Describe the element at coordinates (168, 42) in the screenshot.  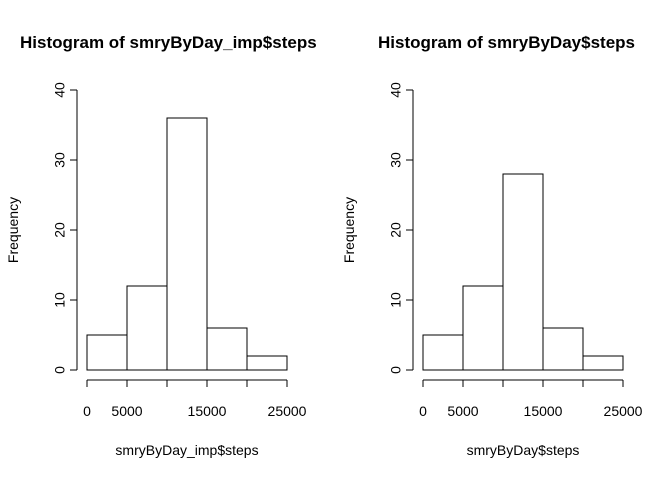
I see `chart-title: Histogram of smryByDay_imp$steps` at that location.